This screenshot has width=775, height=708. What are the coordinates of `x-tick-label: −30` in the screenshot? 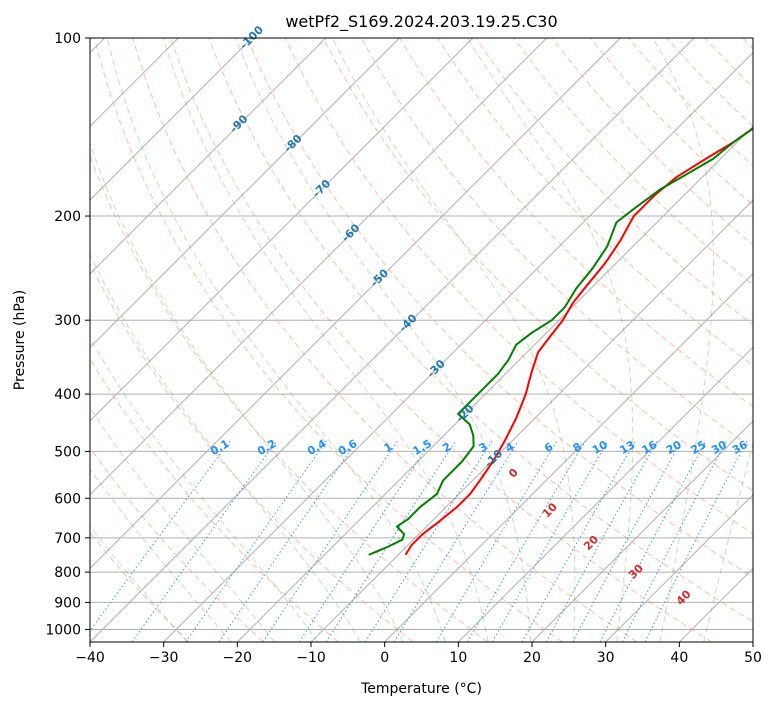 It's located at (164, 658).